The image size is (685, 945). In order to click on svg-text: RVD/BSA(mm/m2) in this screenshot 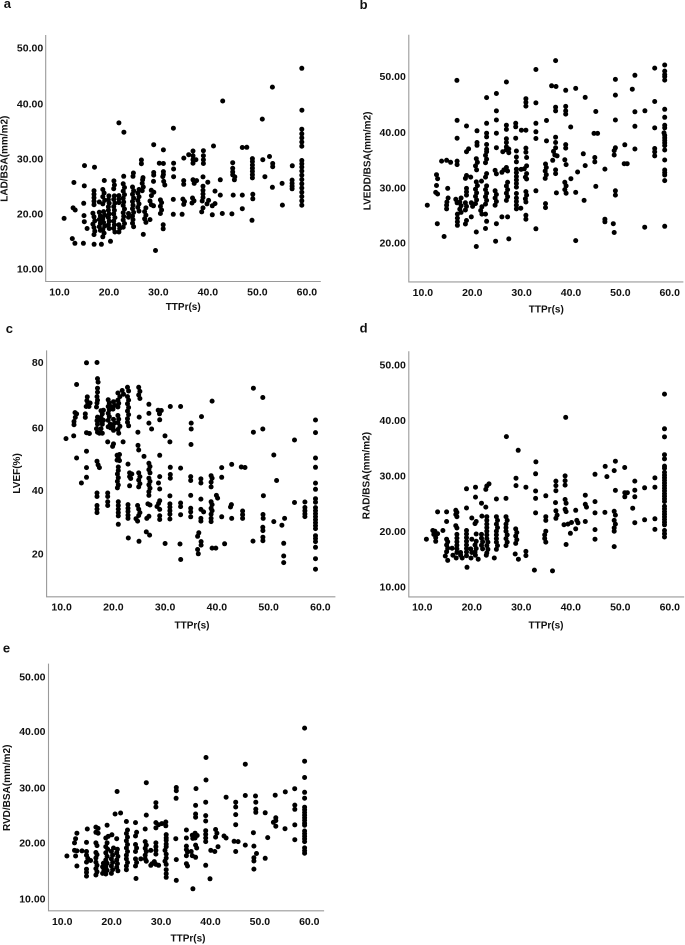, I will do `click(7, 788)`.